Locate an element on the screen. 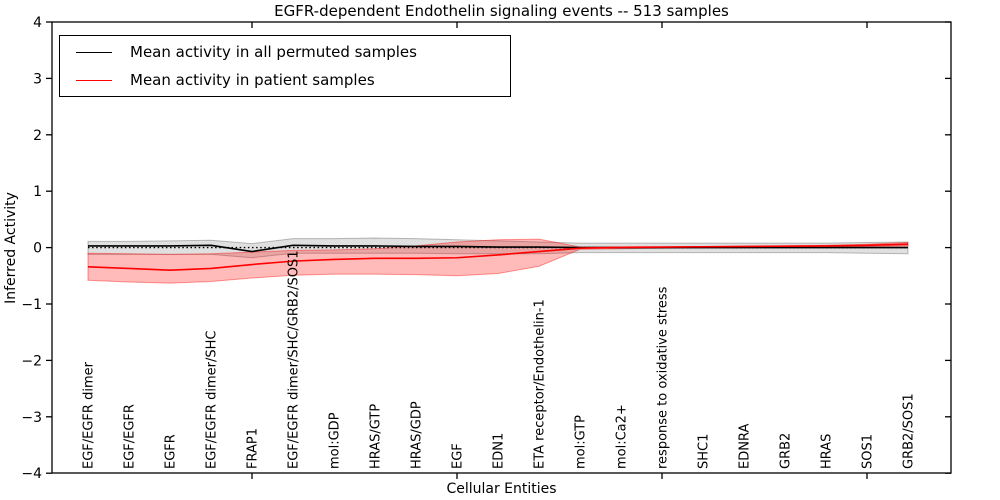  category-label: HRAS is located at coordinates (827, 451).